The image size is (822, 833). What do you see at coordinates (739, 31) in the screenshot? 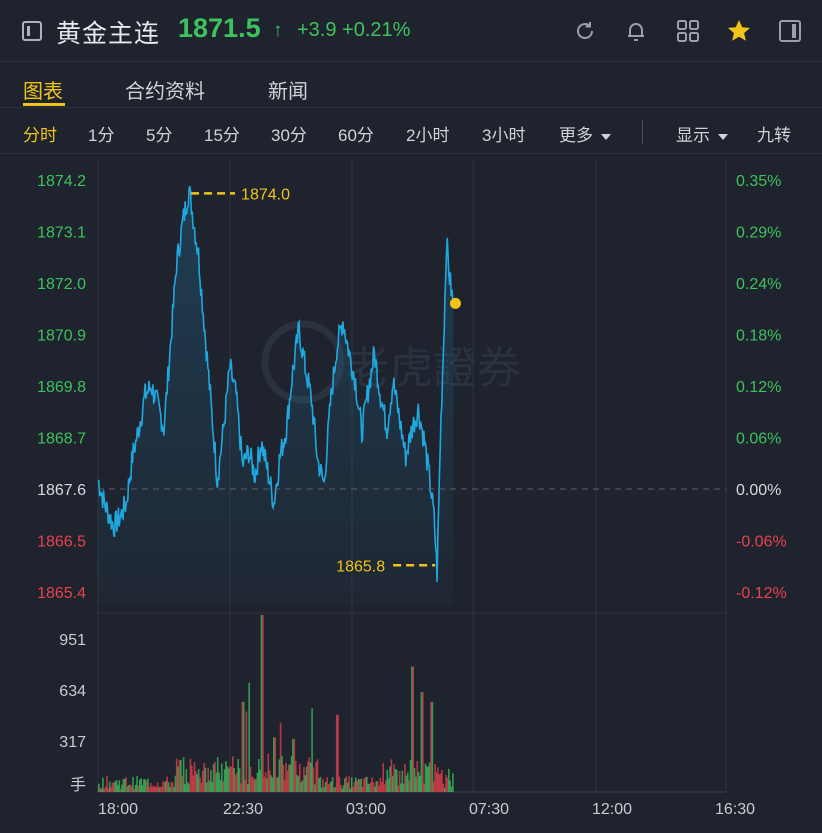
I see `star-icon` at bounding box center [739, 31].